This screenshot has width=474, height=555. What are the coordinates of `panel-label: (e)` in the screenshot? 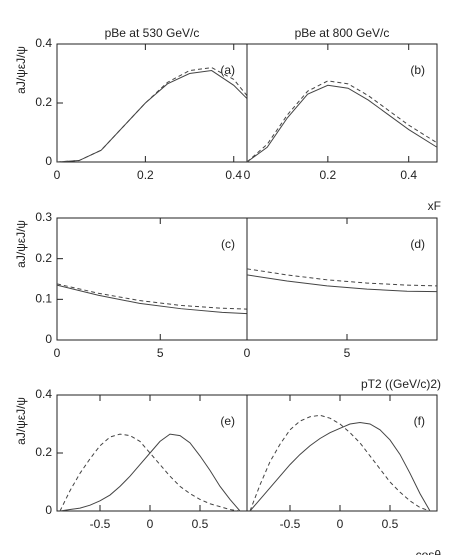 It's located at (227, 421).